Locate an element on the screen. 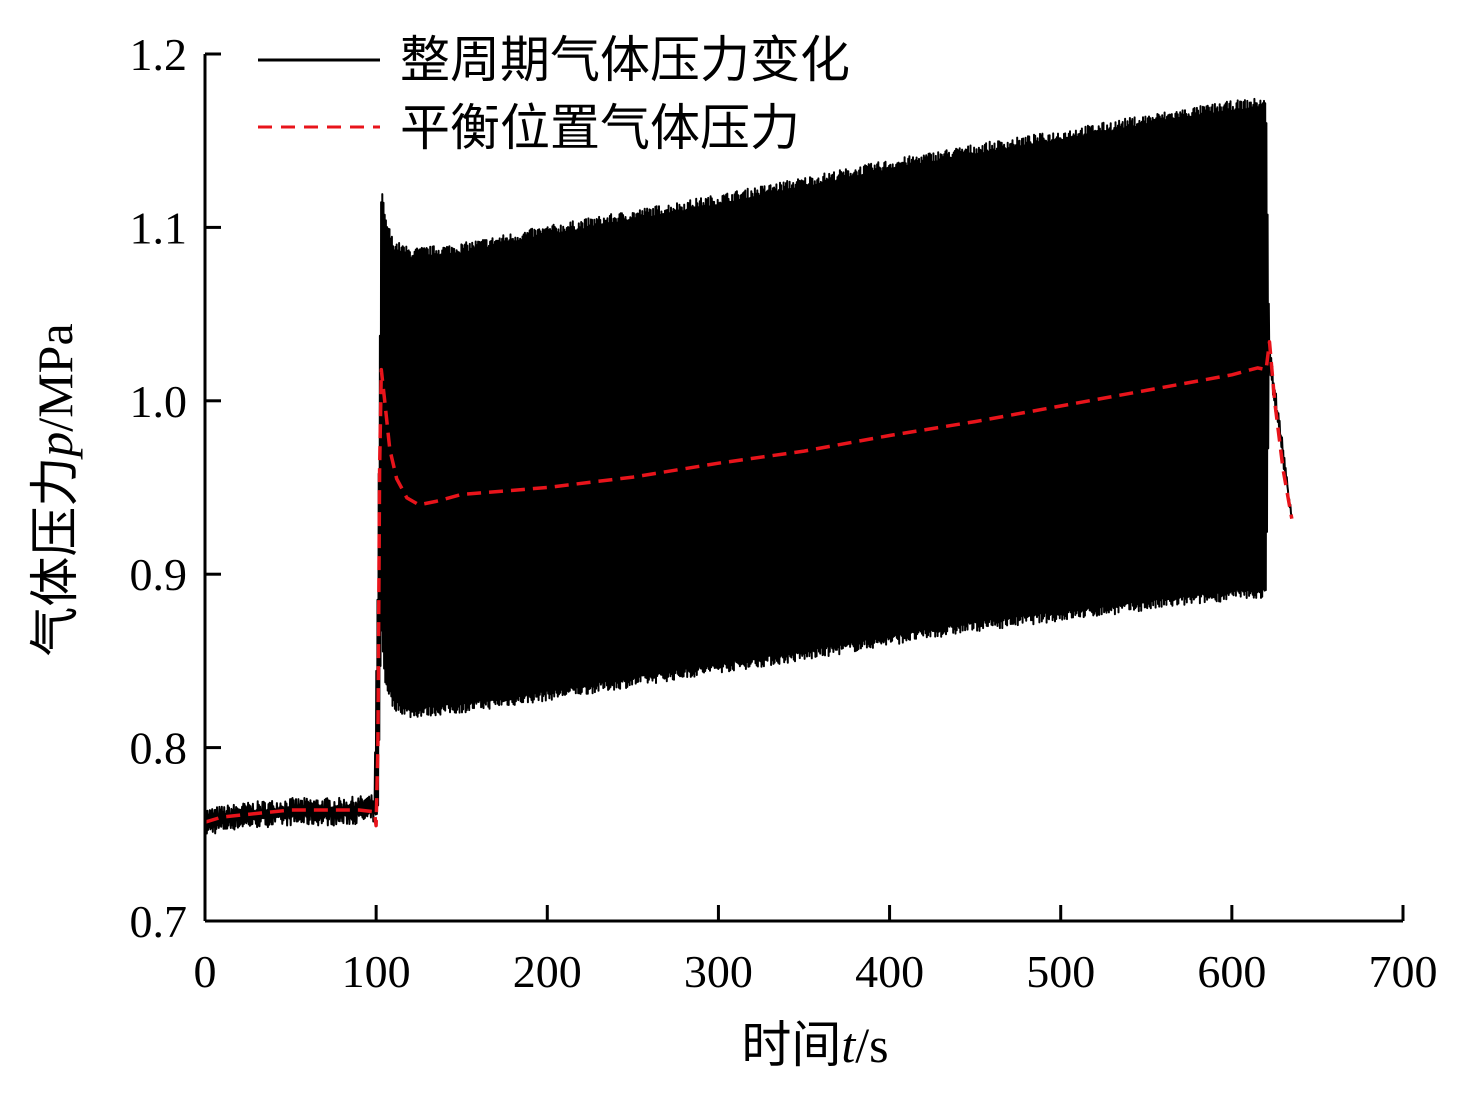 The height and width of the screenshot is (1106, 1481). x-axis-label: 时间t/s is located at coordinates (814, 1045).